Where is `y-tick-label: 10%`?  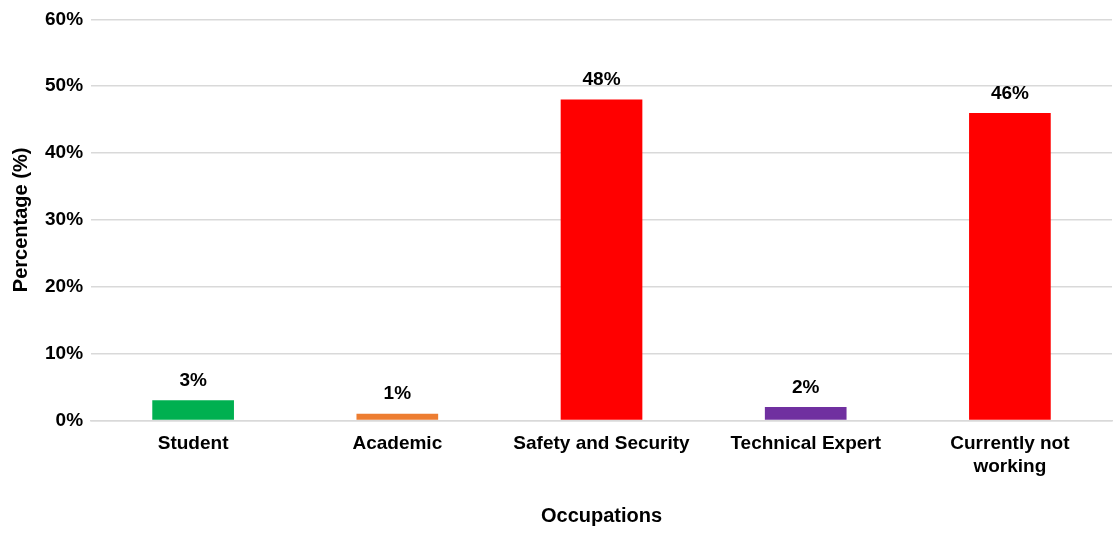 y-tick-label: 10% is located at coordinates (64, 352).